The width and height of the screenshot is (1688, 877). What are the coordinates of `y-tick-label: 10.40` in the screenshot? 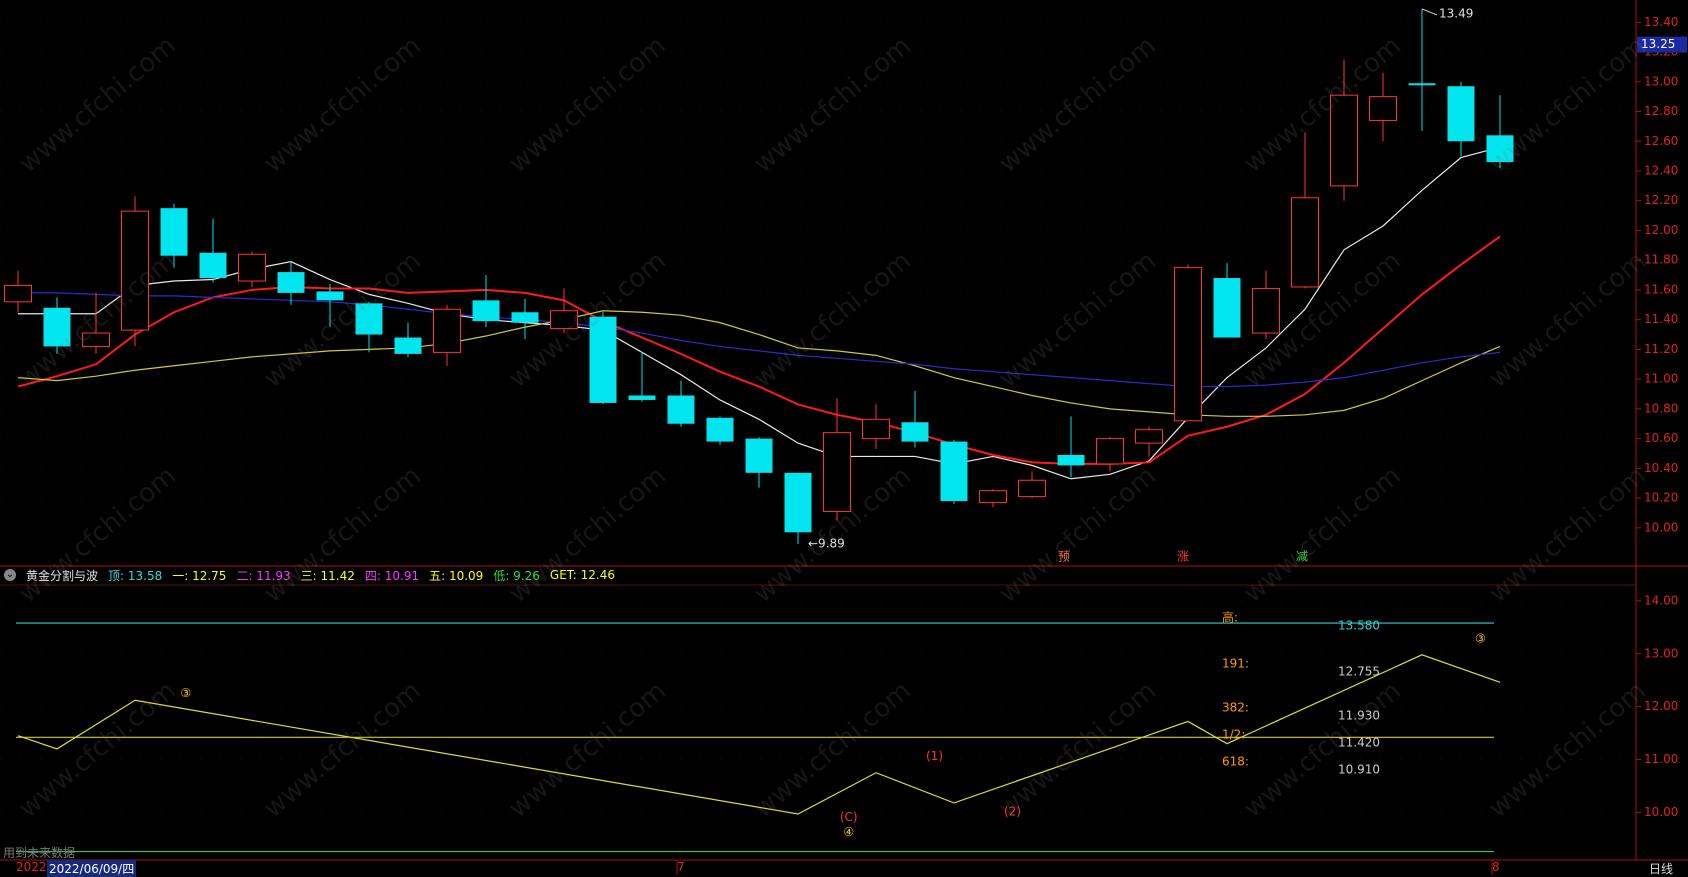 It's located at (1661, 468).